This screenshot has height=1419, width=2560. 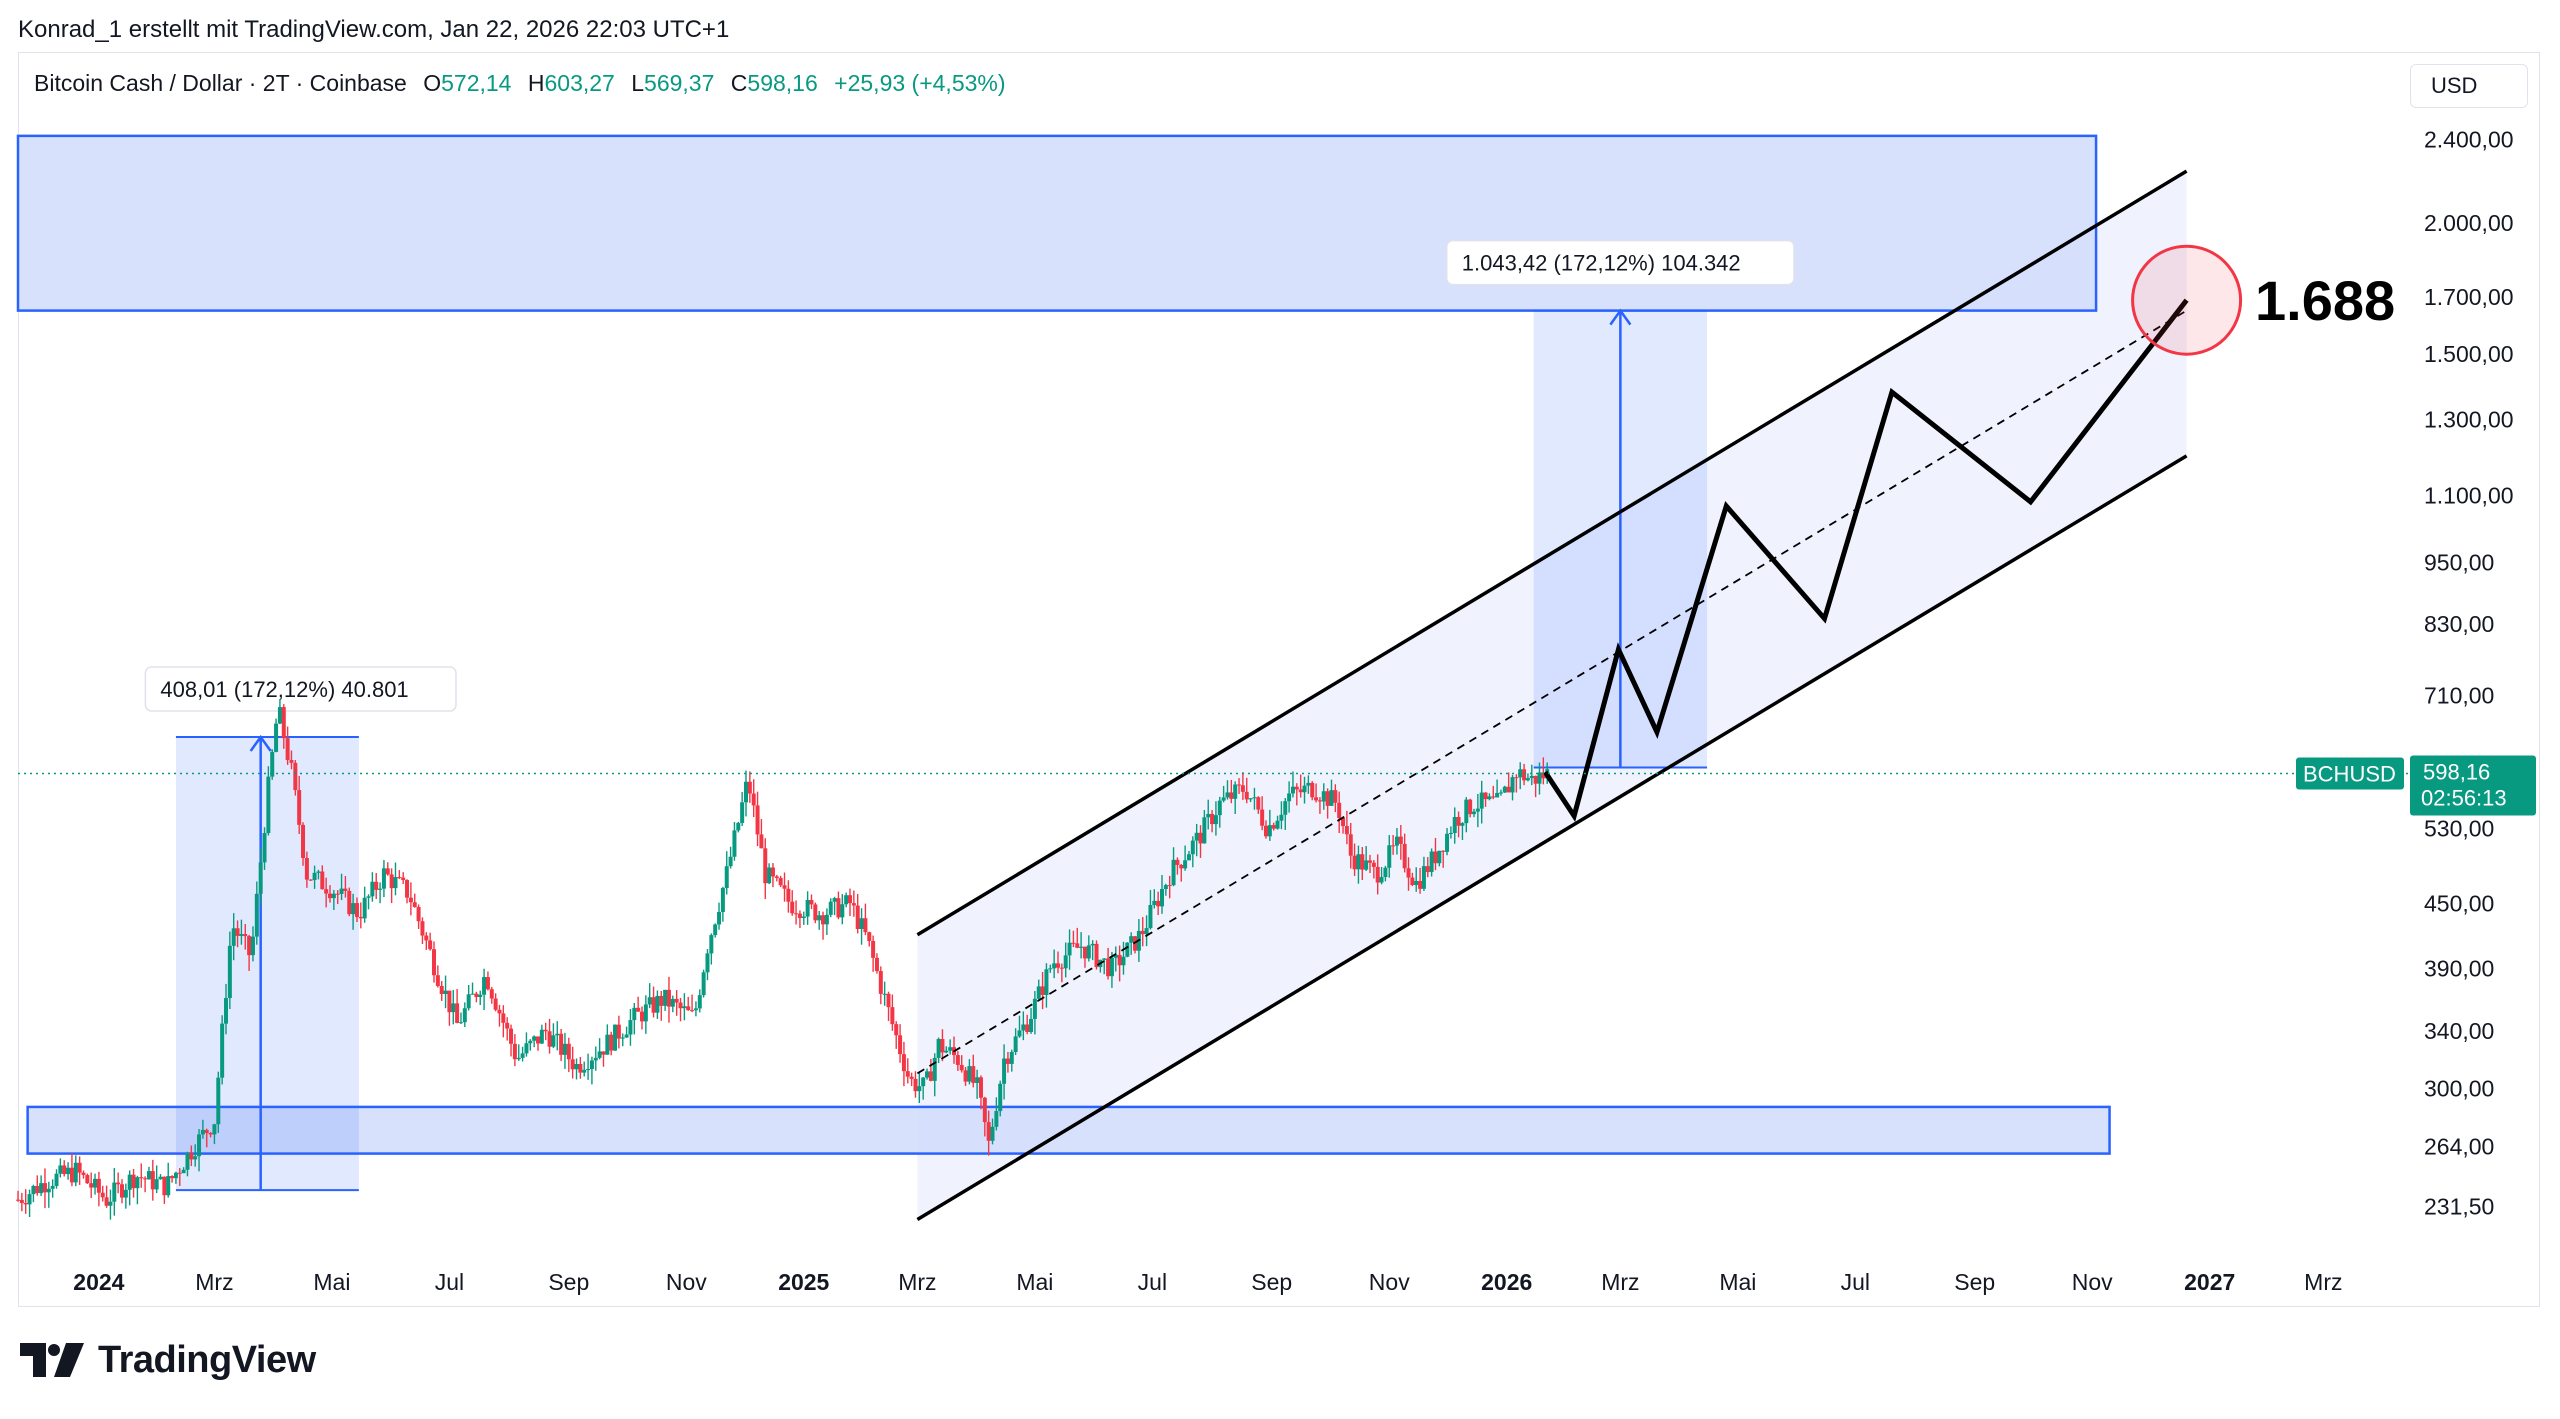 What do you see at coordinates (2469, 496) in the screenshot?
I see `price-tick: 1.100,00` at bounding box center [2469, 496].